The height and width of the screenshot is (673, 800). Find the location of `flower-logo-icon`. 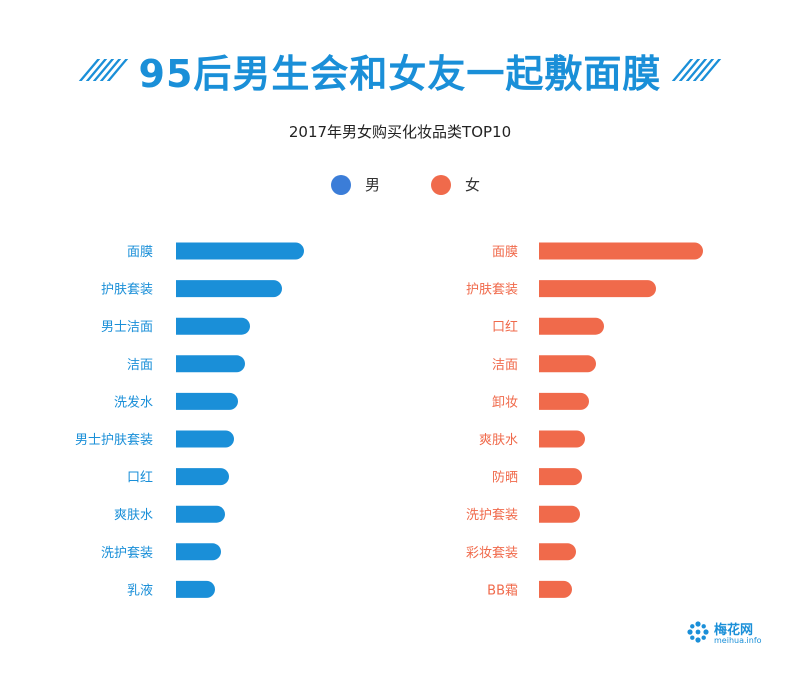

flower-logo-icon is located at coordinates (698, 632).